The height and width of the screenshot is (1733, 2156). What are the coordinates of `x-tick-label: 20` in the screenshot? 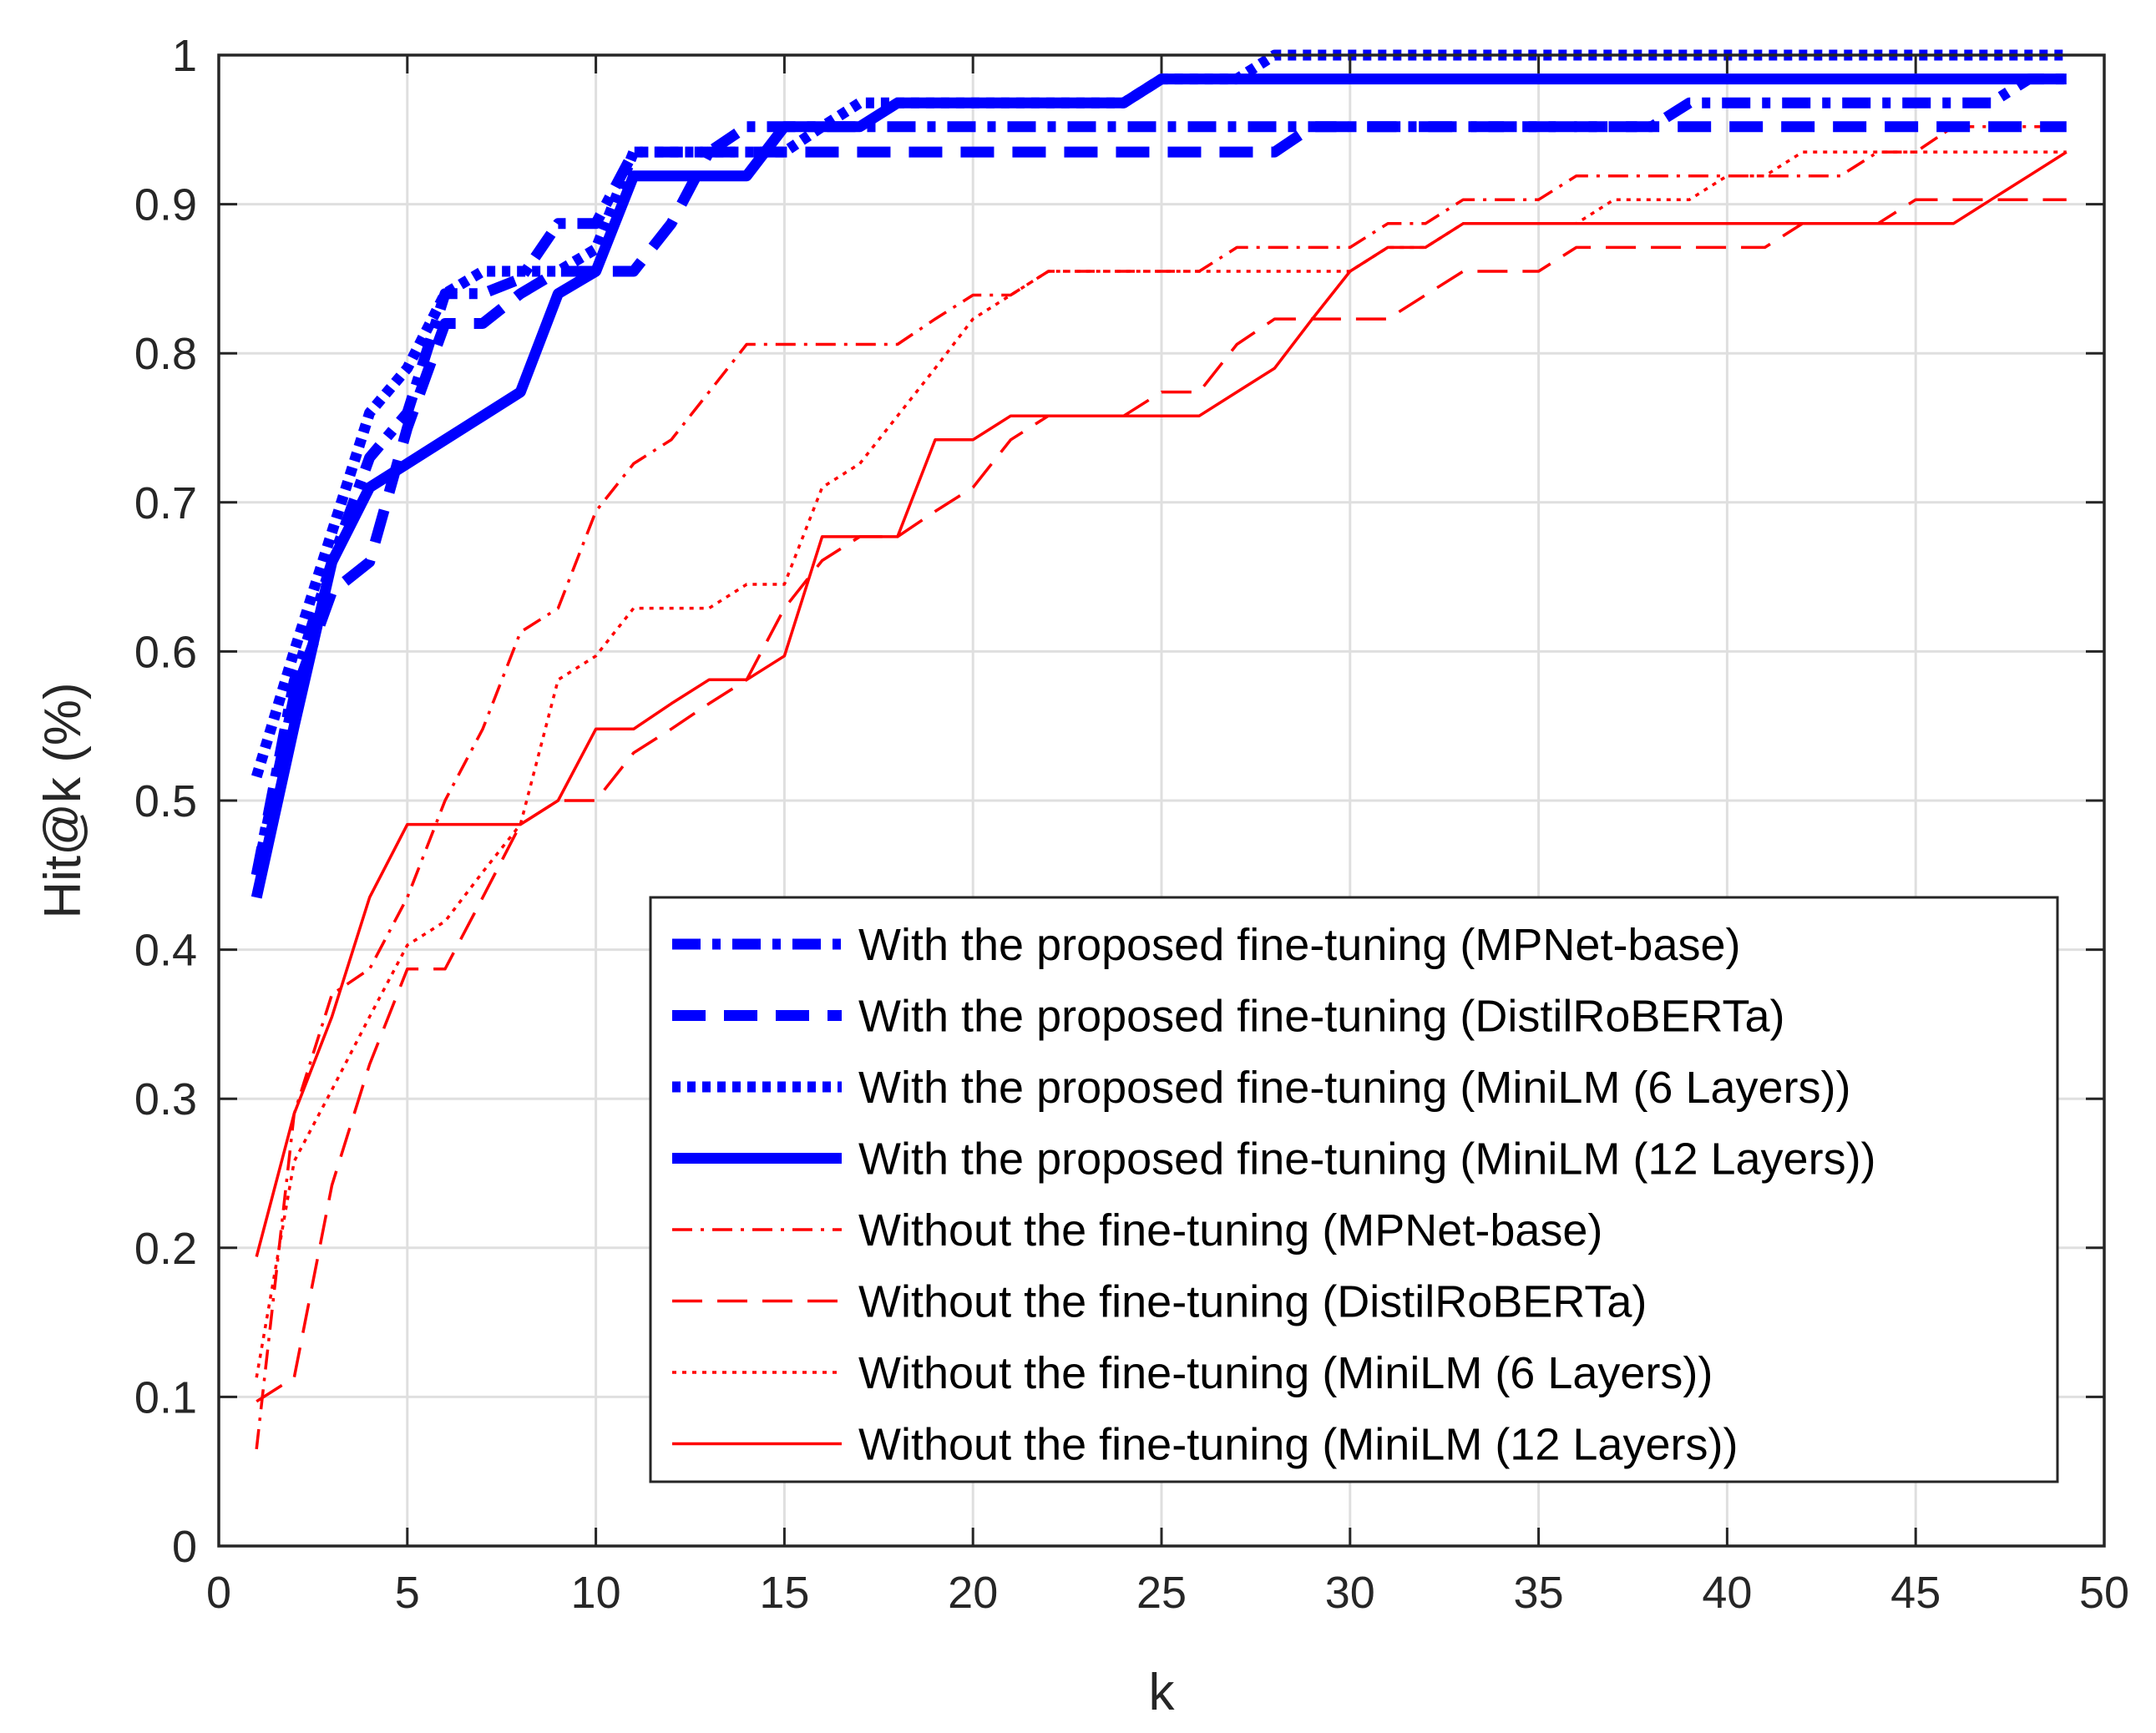 It's located at (973, 1593).